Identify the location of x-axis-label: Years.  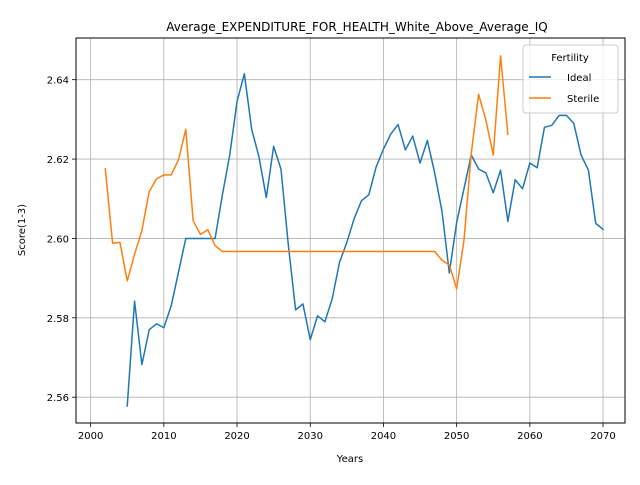
(349, 459).